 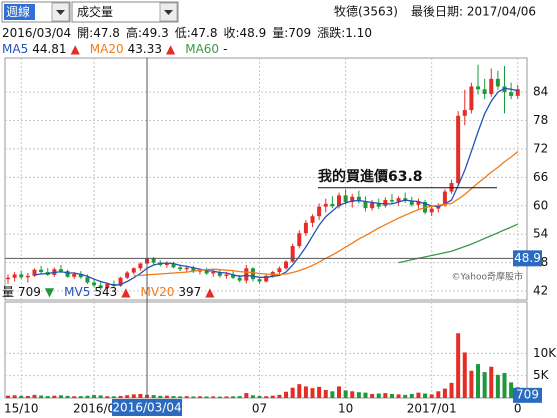 I want to click on legend-name: MA5, so click(x=15, y=49).